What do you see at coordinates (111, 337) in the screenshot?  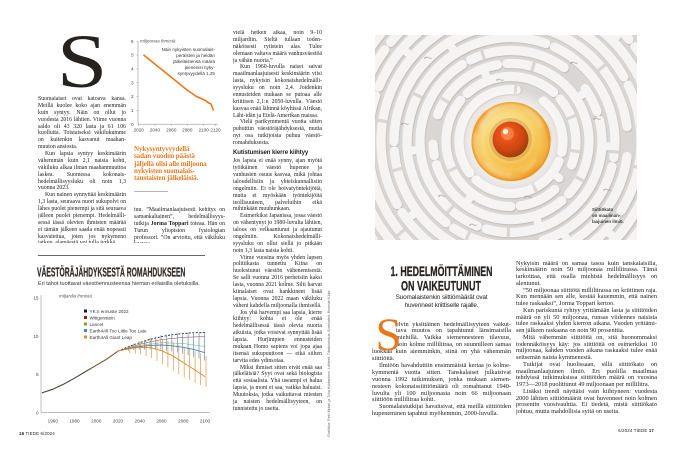 I see `svg-text: Earth4All Giant Leap` at bounding box center [111, 337].